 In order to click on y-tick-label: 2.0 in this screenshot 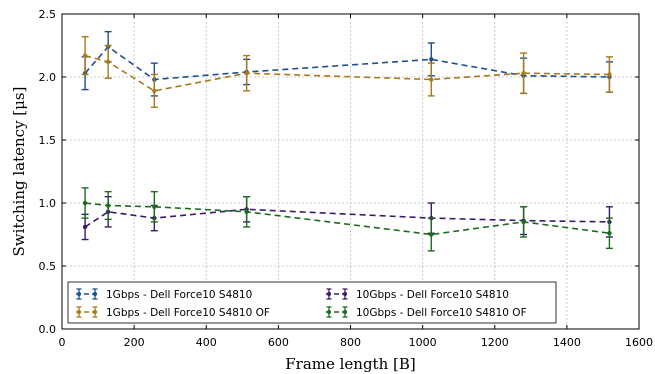, I will do `click(48, 77)`.